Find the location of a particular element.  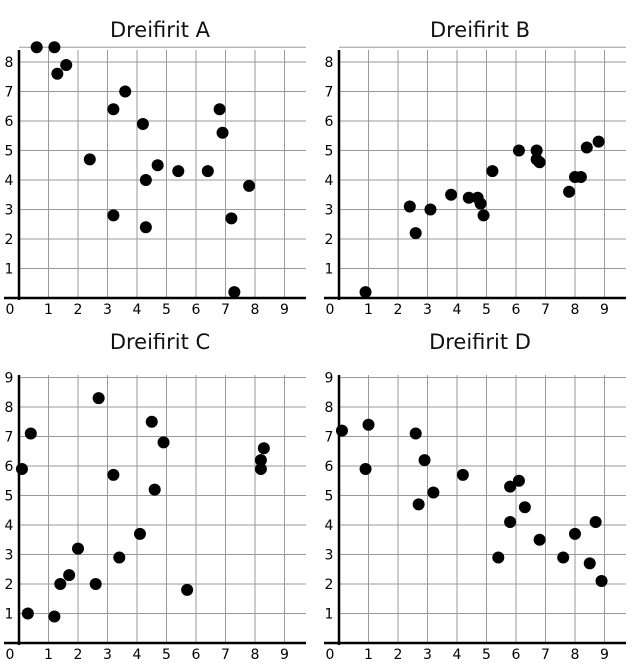

chart-title: Dreifirit B is located at coordinates (480, 30).